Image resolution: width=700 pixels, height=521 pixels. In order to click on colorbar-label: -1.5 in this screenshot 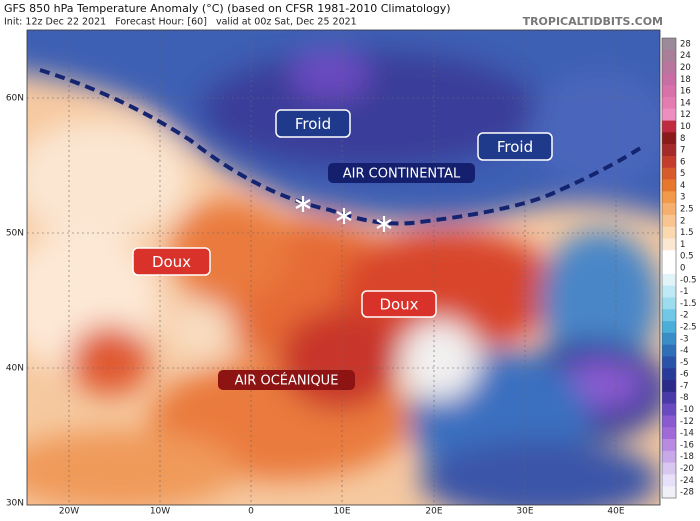, I will do `click(688, 304)`.